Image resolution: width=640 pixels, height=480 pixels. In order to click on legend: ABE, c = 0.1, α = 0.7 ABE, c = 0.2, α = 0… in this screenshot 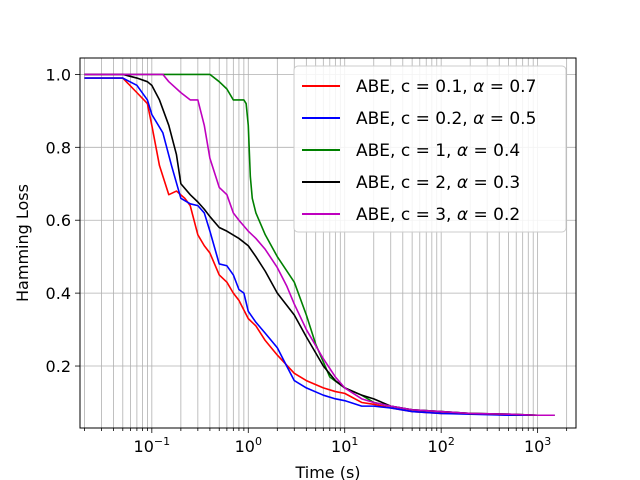, I will do `click(430, 149)`.